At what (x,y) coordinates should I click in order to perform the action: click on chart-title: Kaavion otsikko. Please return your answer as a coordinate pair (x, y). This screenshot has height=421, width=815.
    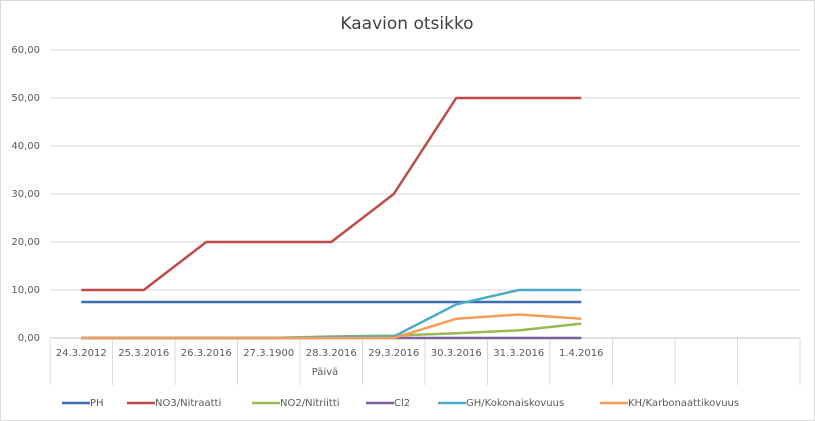
    Looking at the image, I should click on (406, 24).